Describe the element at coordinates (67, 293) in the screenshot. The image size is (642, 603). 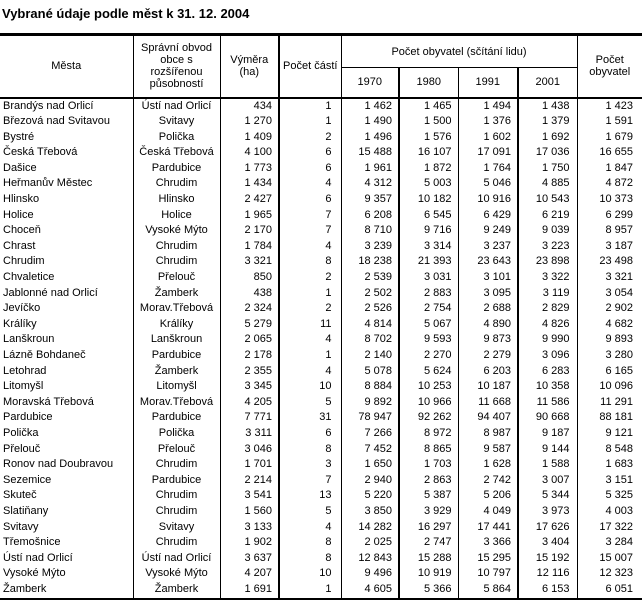
I see `cell-city: Jablonné nad Orlicí` at that location.